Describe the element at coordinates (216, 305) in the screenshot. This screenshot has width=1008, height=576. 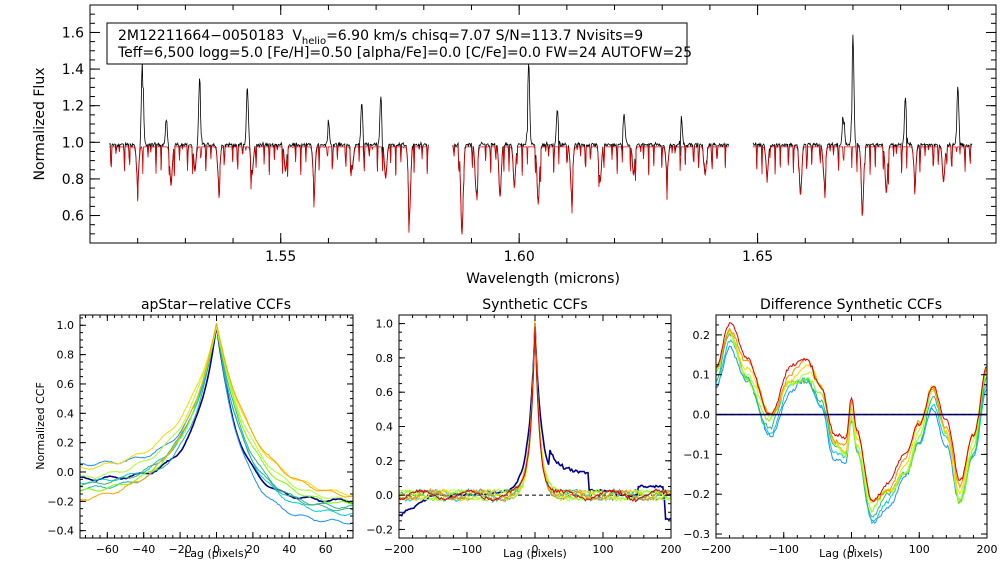
I see `apstar-ccf-title: apStar−relative CCFs` at that location.